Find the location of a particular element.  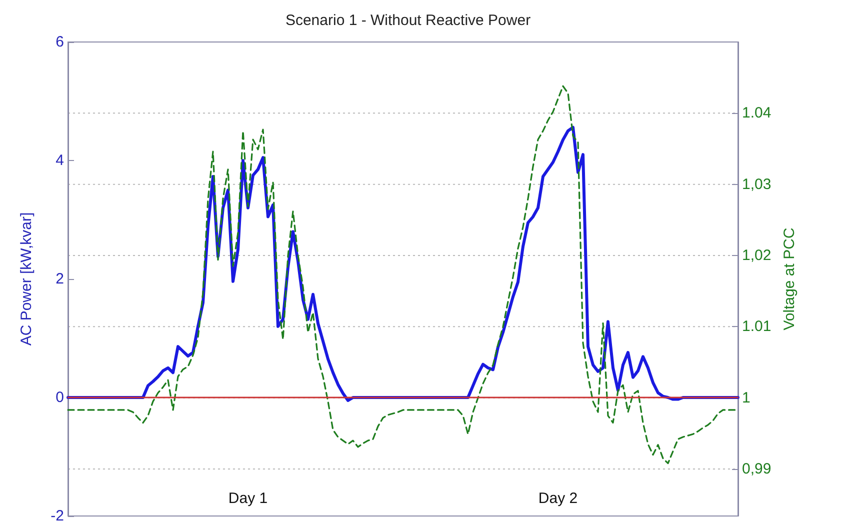

y-tick-label: 6 is located at coordinates (60, 42).